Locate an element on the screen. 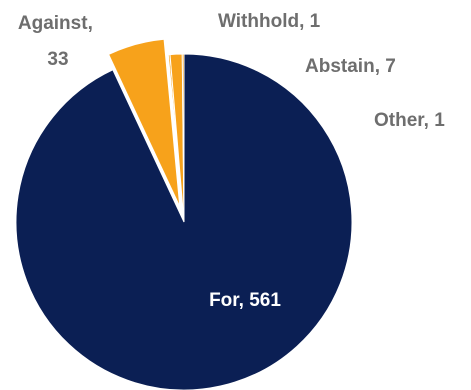  label-abstain: Abstain, 7 is located at coordinates (350, 66).